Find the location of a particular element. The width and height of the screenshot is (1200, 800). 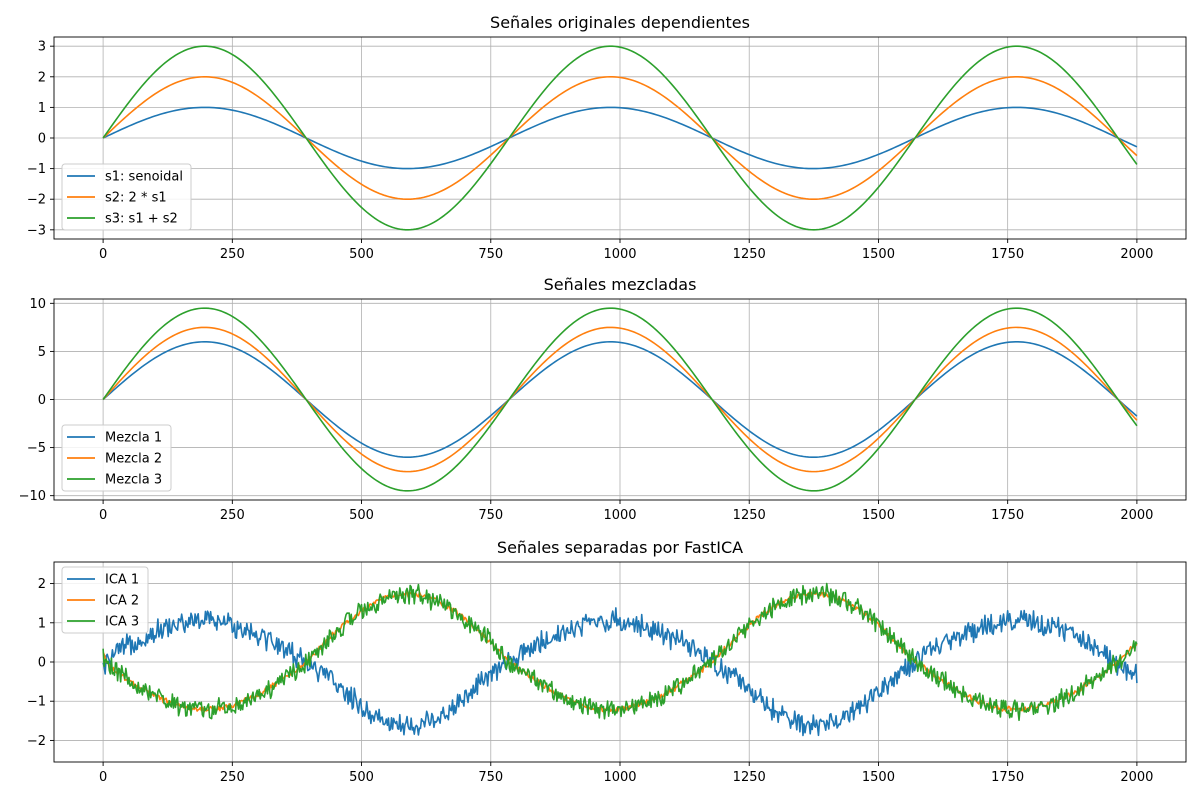

y-tick-label: 10 is located at coordinates (37, 304).